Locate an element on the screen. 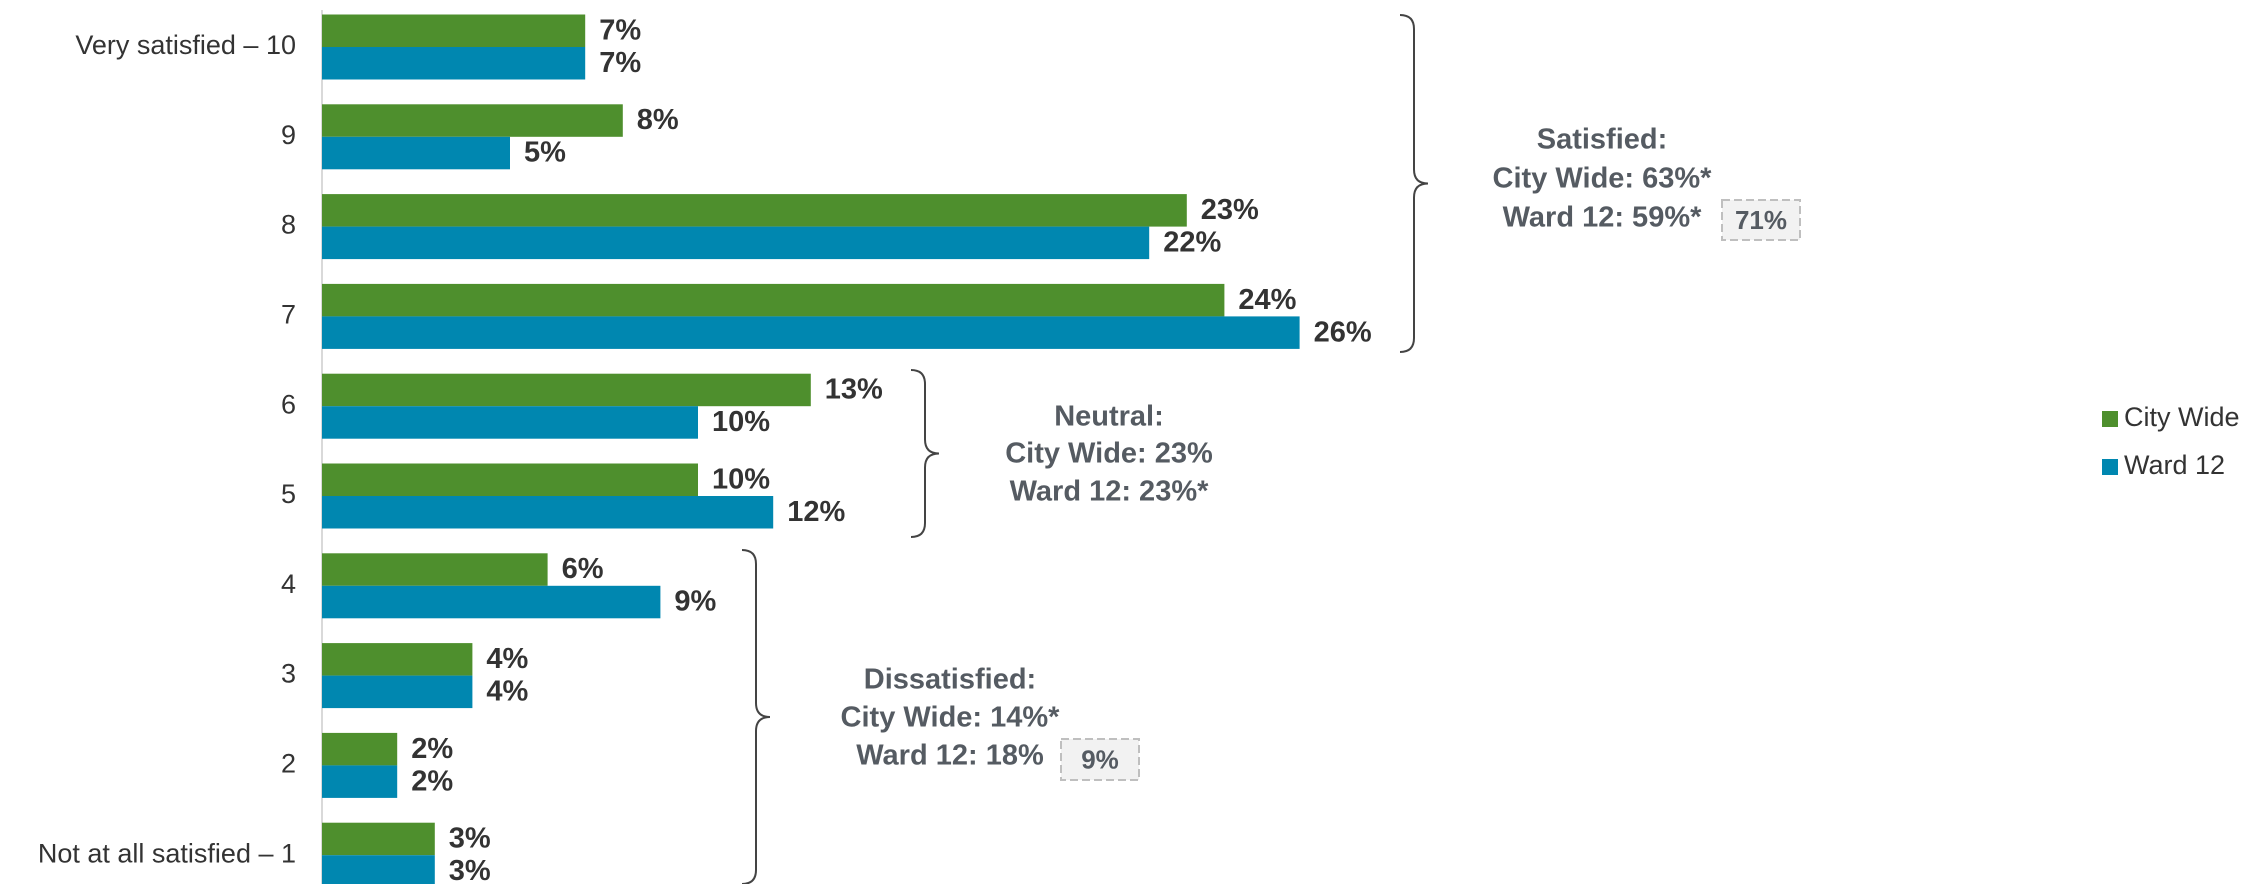 The width and height of the screenshot is (2262, 884). annotation-text: City Wide: 14%* is located at coordinates (951, 718).